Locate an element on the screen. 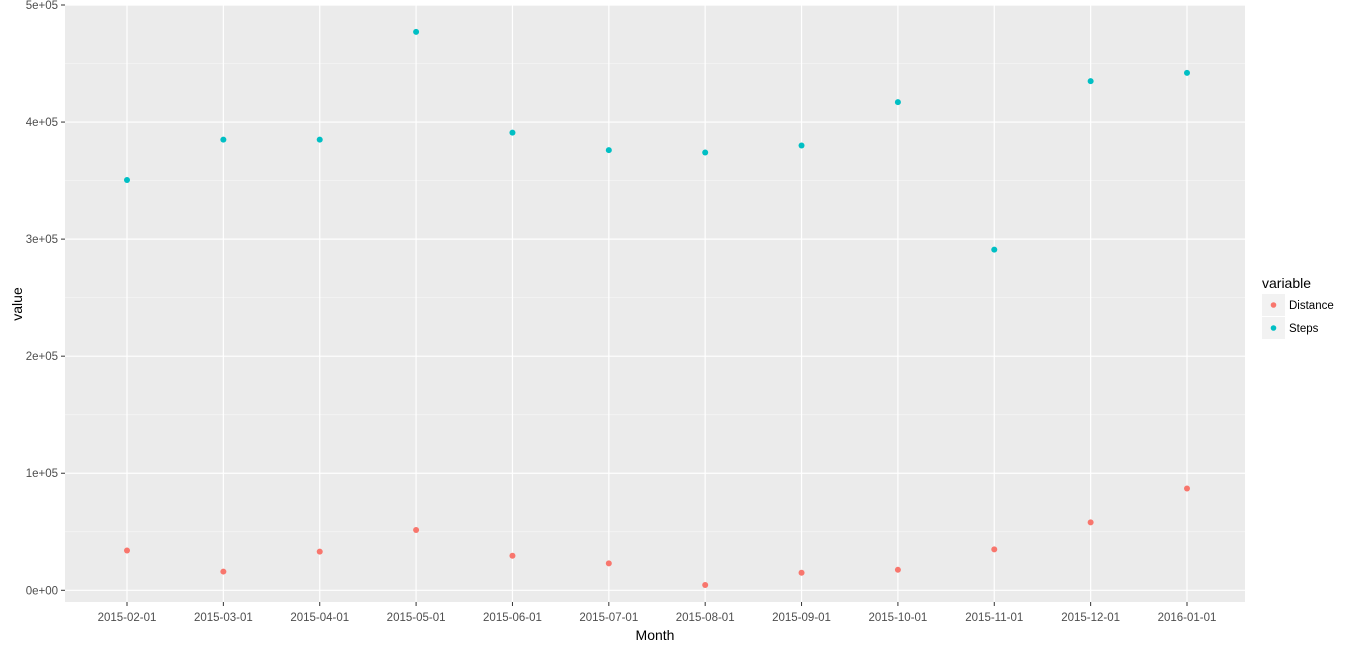  x-tick-label: 2015-02-01 is located at coordinates (127, 618).